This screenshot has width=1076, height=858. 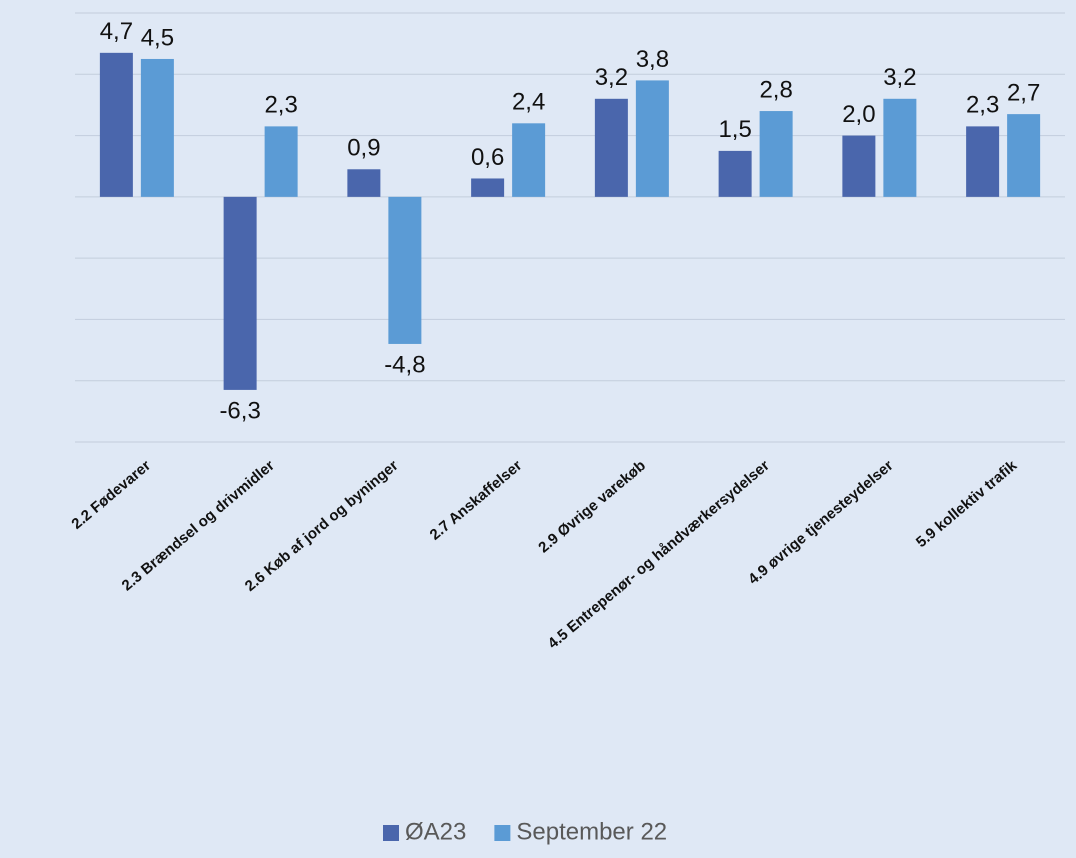 I want to click on x-tick-label: 2.2 Fødevarer, so click(x=111, y=495).